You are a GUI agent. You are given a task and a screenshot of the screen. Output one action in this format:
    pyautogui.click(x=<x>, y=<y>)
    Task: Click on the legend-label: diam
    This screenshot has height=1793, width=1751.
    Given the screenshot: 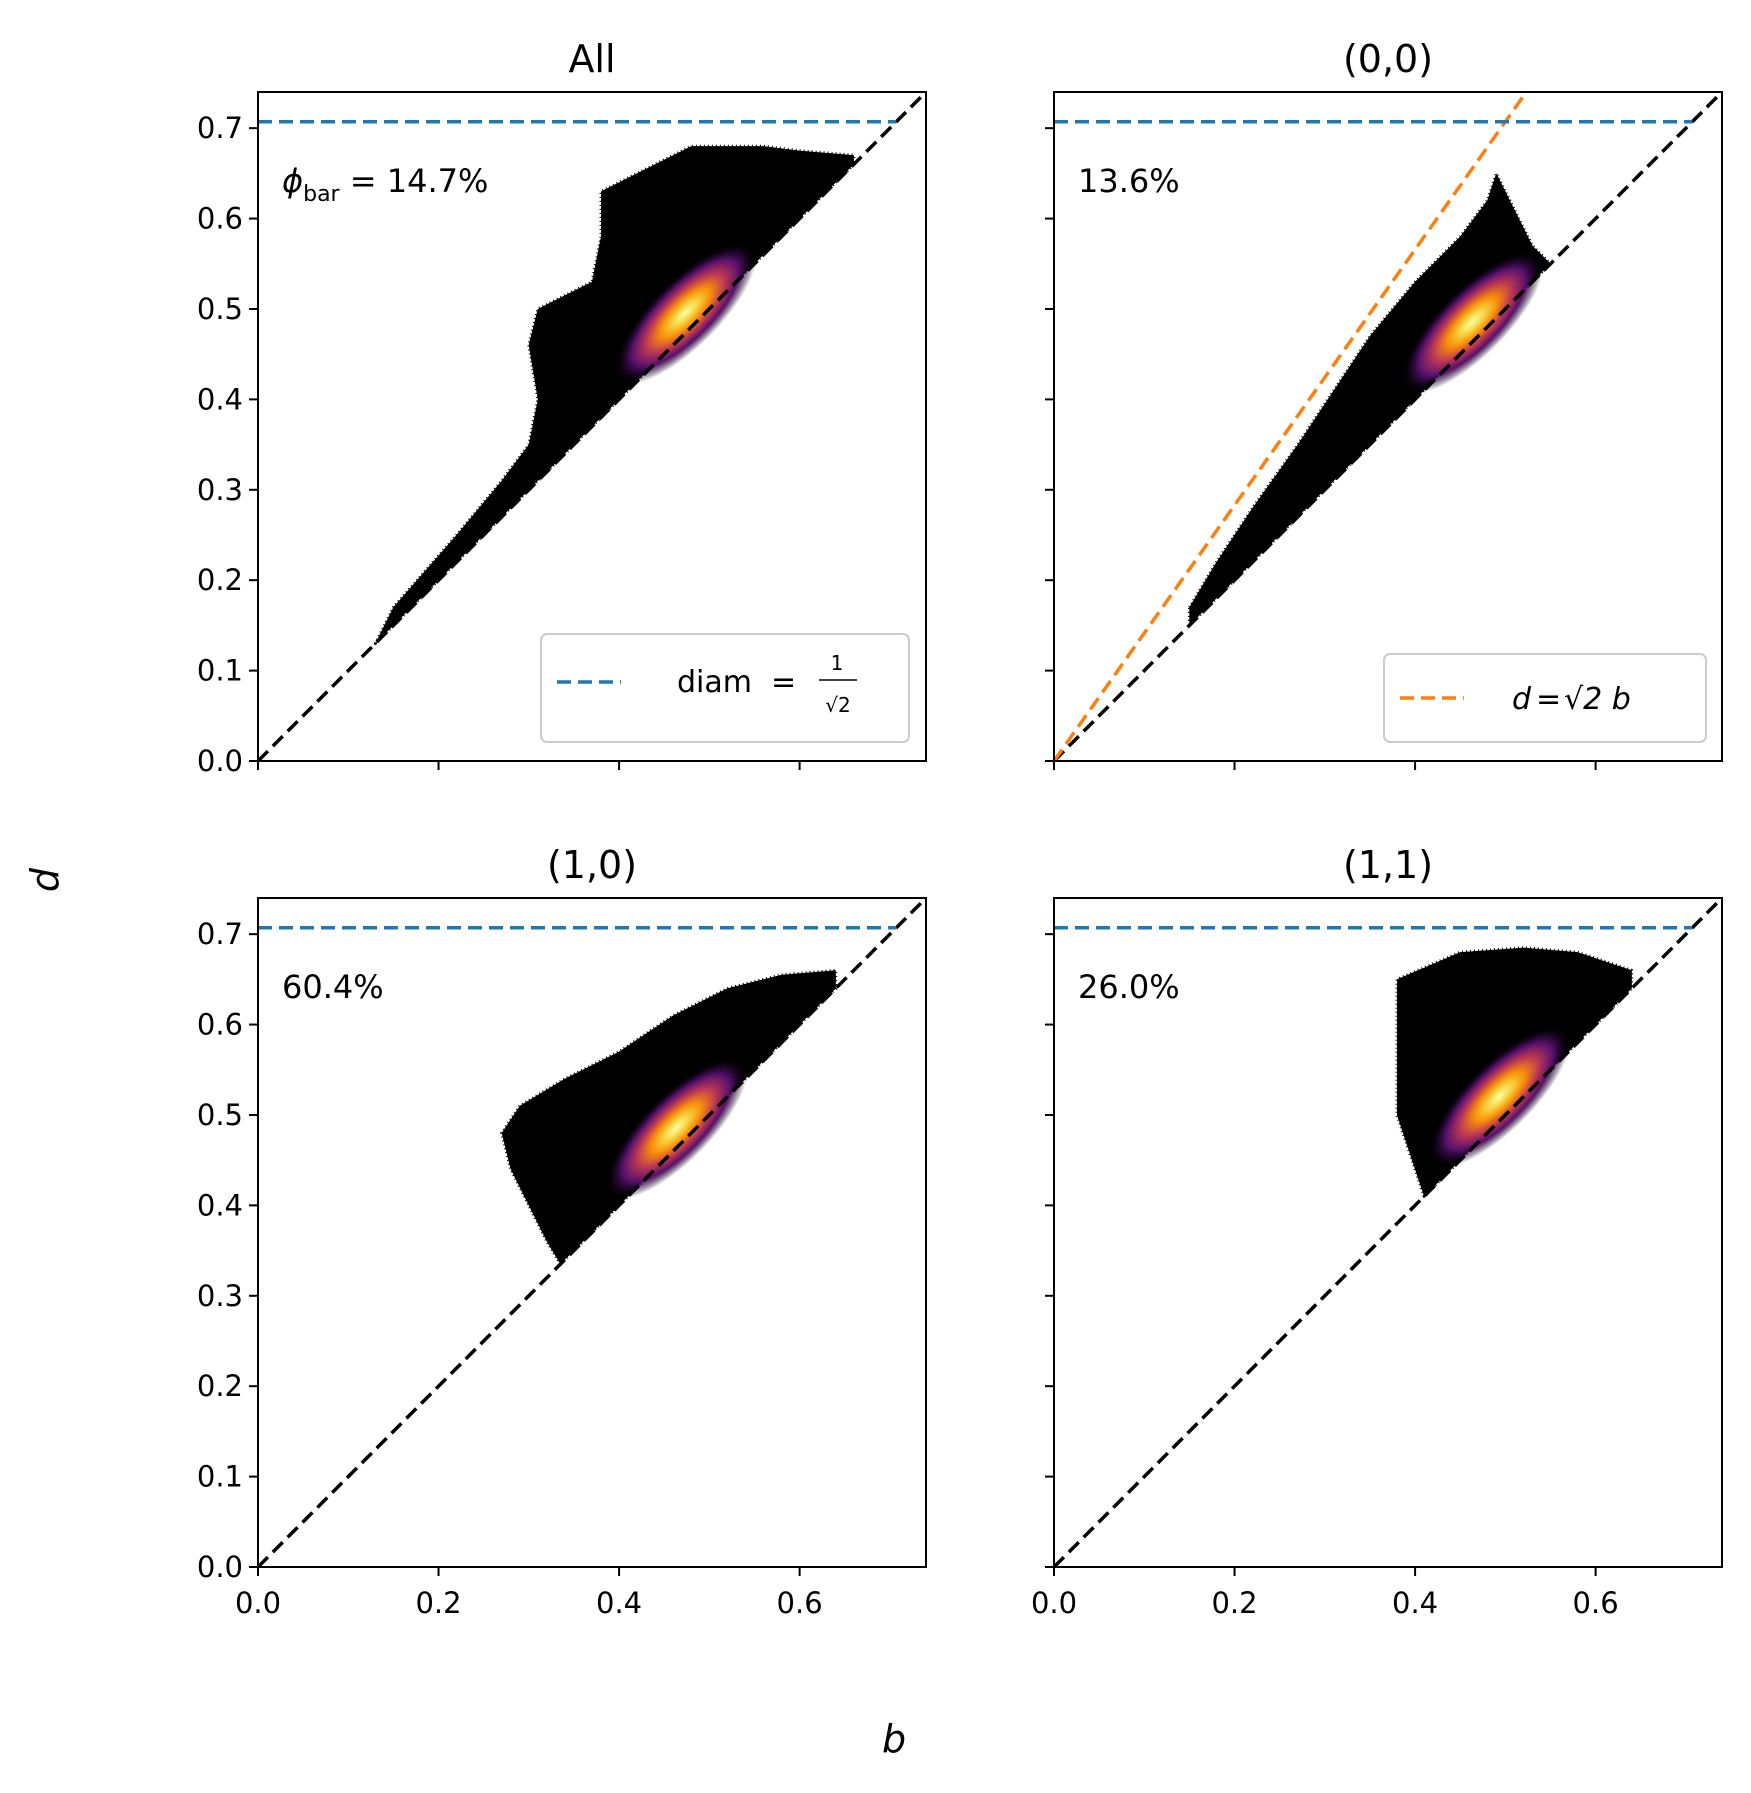 What is the action you would take?
    pyautogui.click(x=714, y=682)
    